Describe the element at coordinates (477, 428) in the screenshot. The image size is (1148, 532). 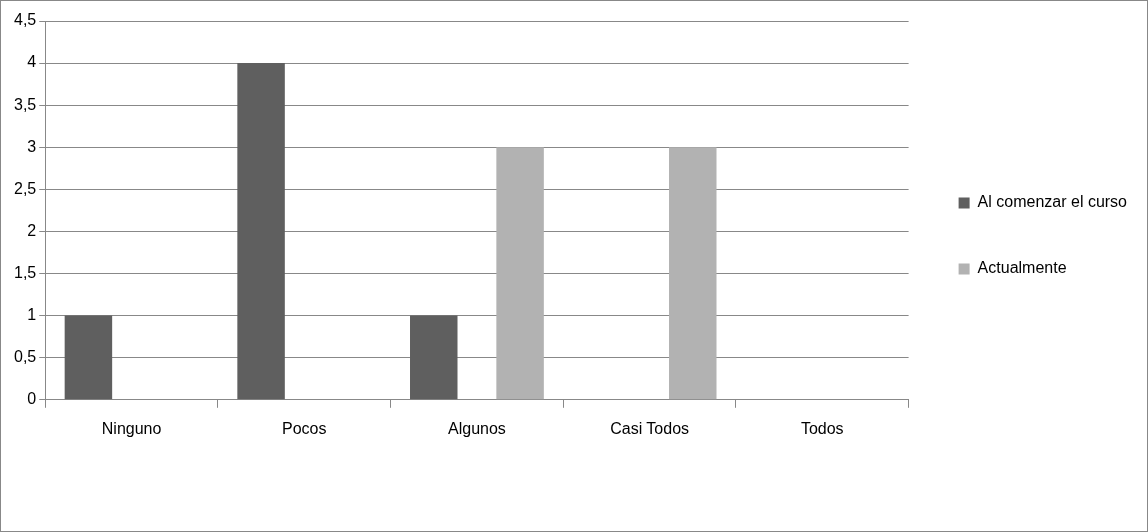
I see `x-tick-label: Algunos` at that location.